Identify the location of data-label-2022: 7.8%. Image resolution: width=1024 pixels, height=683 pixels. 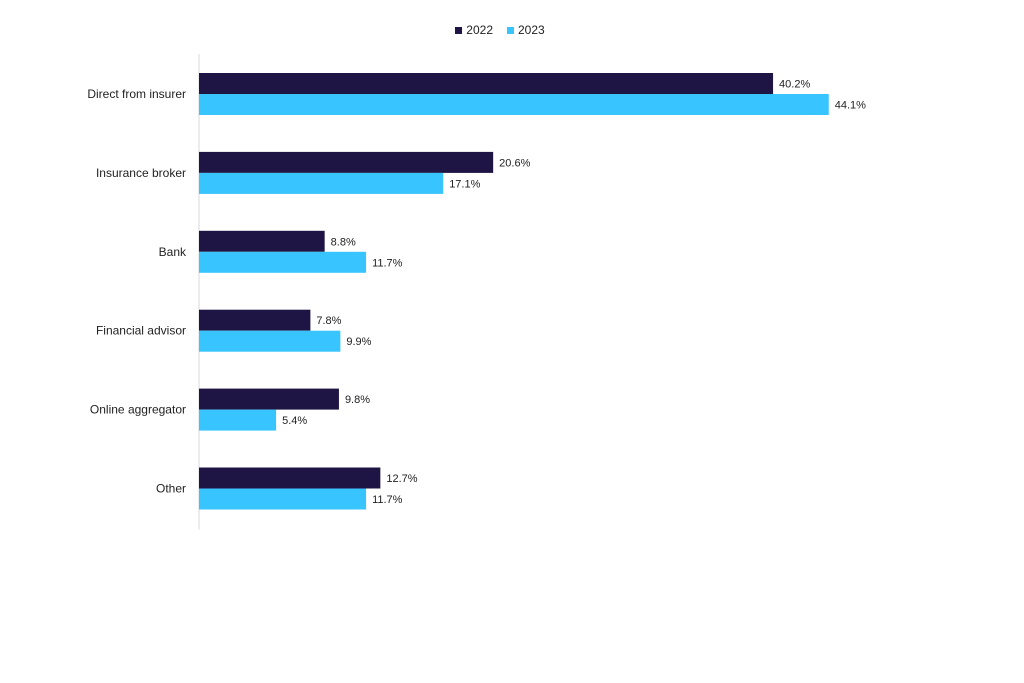
(328, 321).